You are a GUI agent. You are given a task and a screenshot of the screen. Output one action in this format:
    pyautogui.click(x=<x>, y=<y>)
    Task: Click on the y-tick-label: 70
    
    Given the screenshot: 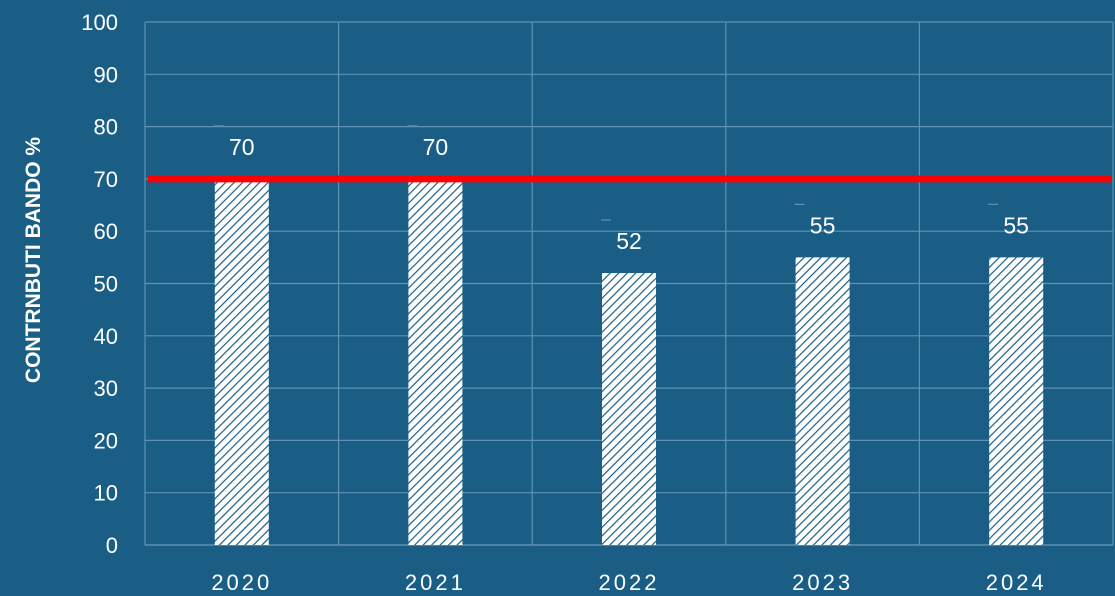 What is the action you would take?
    pyautogui.click(x=106, y=179)
    